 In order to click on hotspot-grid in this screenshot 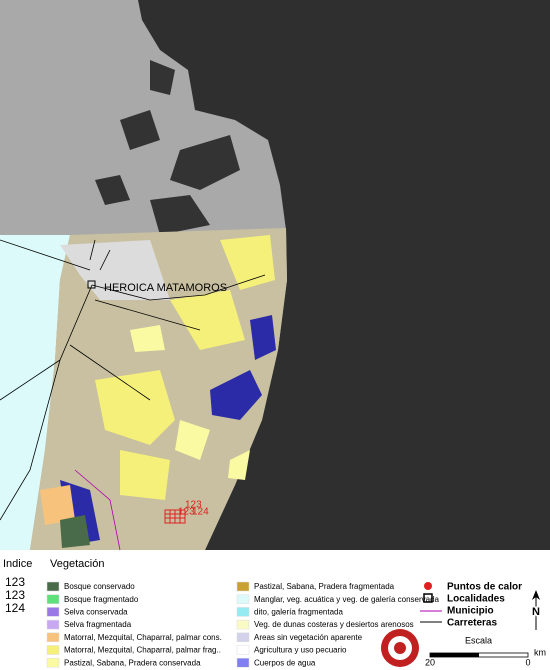, I will do `click(175, 516)`.